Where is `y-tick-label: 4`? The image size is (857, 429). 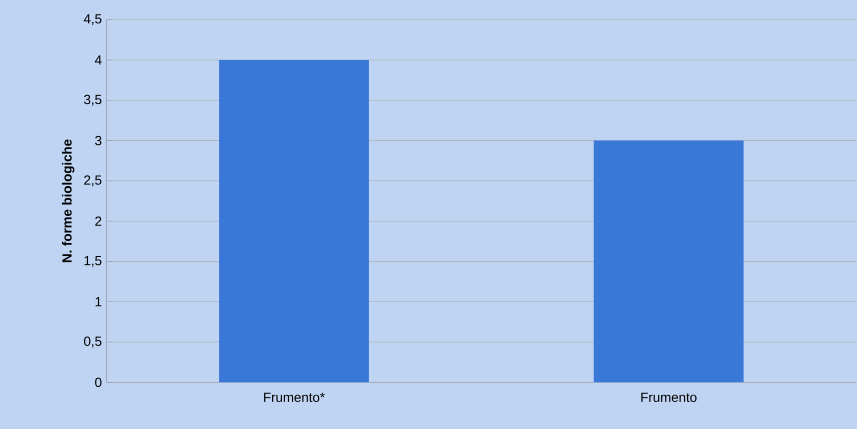 y-tick-label: 4 is located at coordinates (98, 60).